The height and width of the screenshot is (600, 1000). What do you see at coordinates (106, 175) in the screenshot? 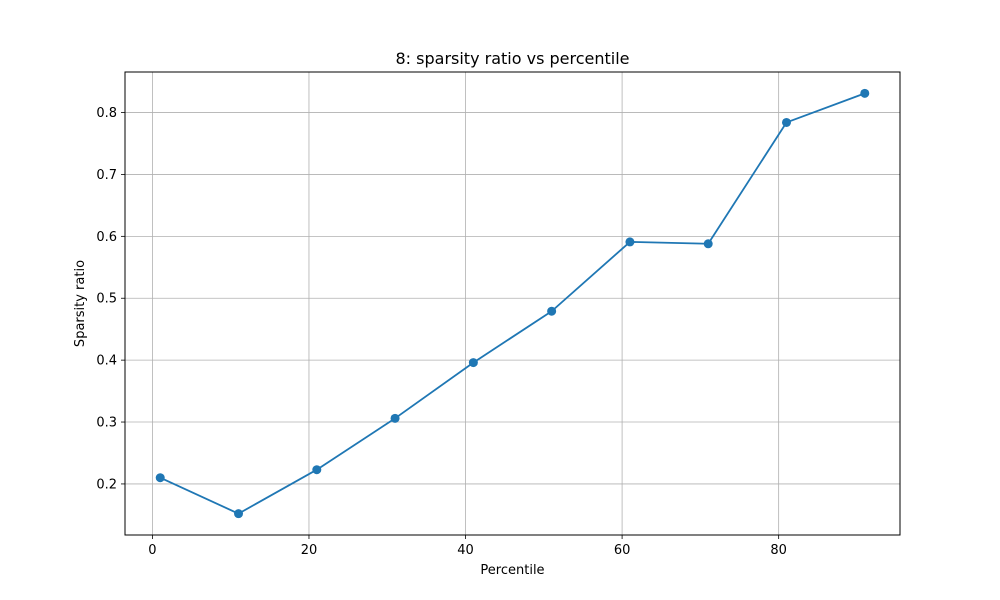
I see `y-tick-label: 0.7` at bounding box center [106, 175].